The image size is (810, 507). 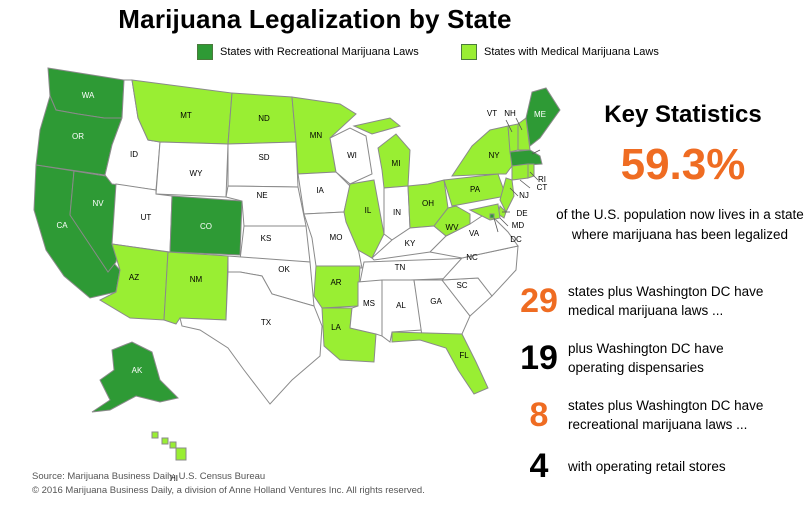 I want to click on state-label-il: IL, so click(x=368, y=210).